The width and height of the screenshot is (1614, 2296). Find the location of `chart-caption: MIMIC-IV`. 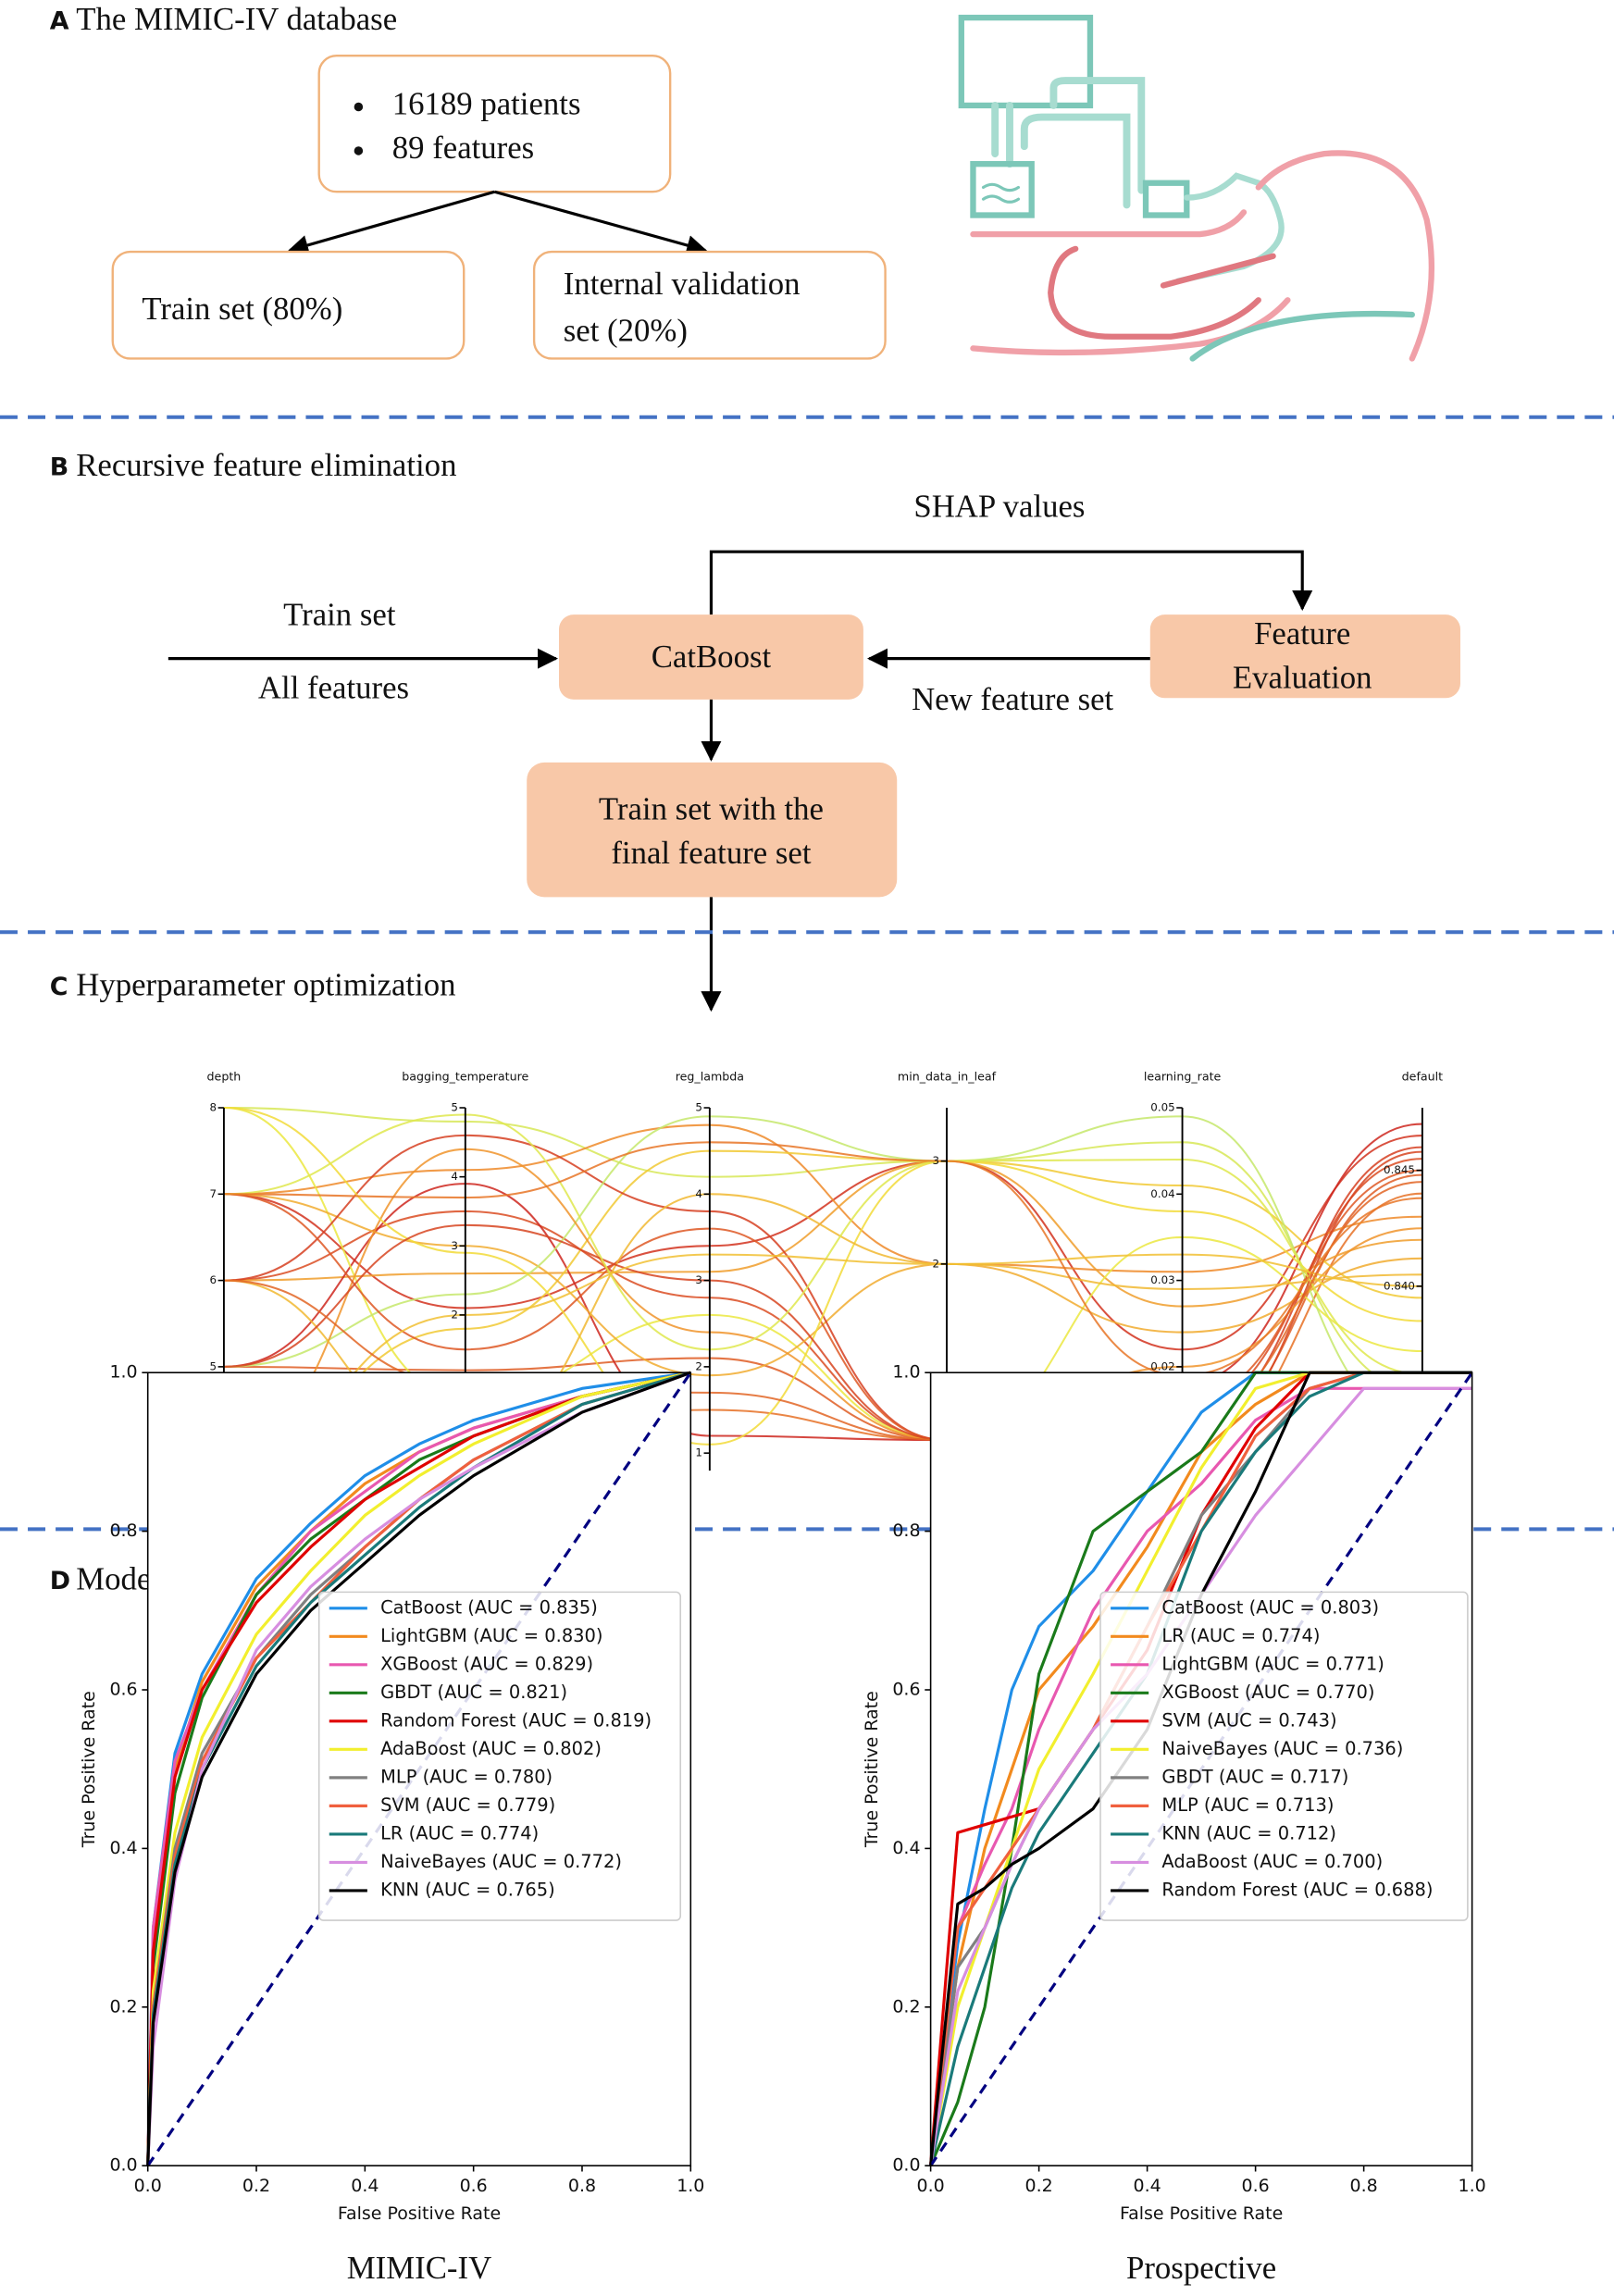

chart-caption: MIMIC-IV is located at coordinates (419, 2268).